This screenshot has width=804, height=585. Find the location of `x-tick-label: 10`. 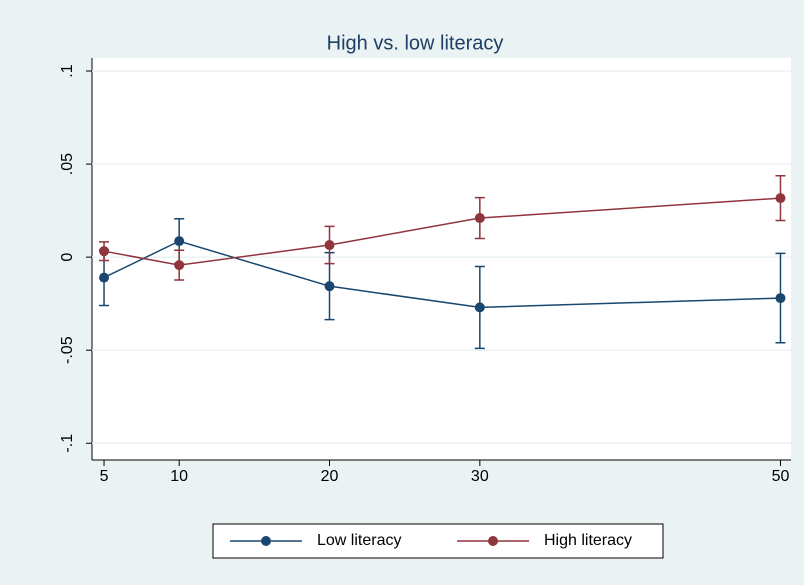

x-tick-label: 10 is located at coordinates (179, 476).